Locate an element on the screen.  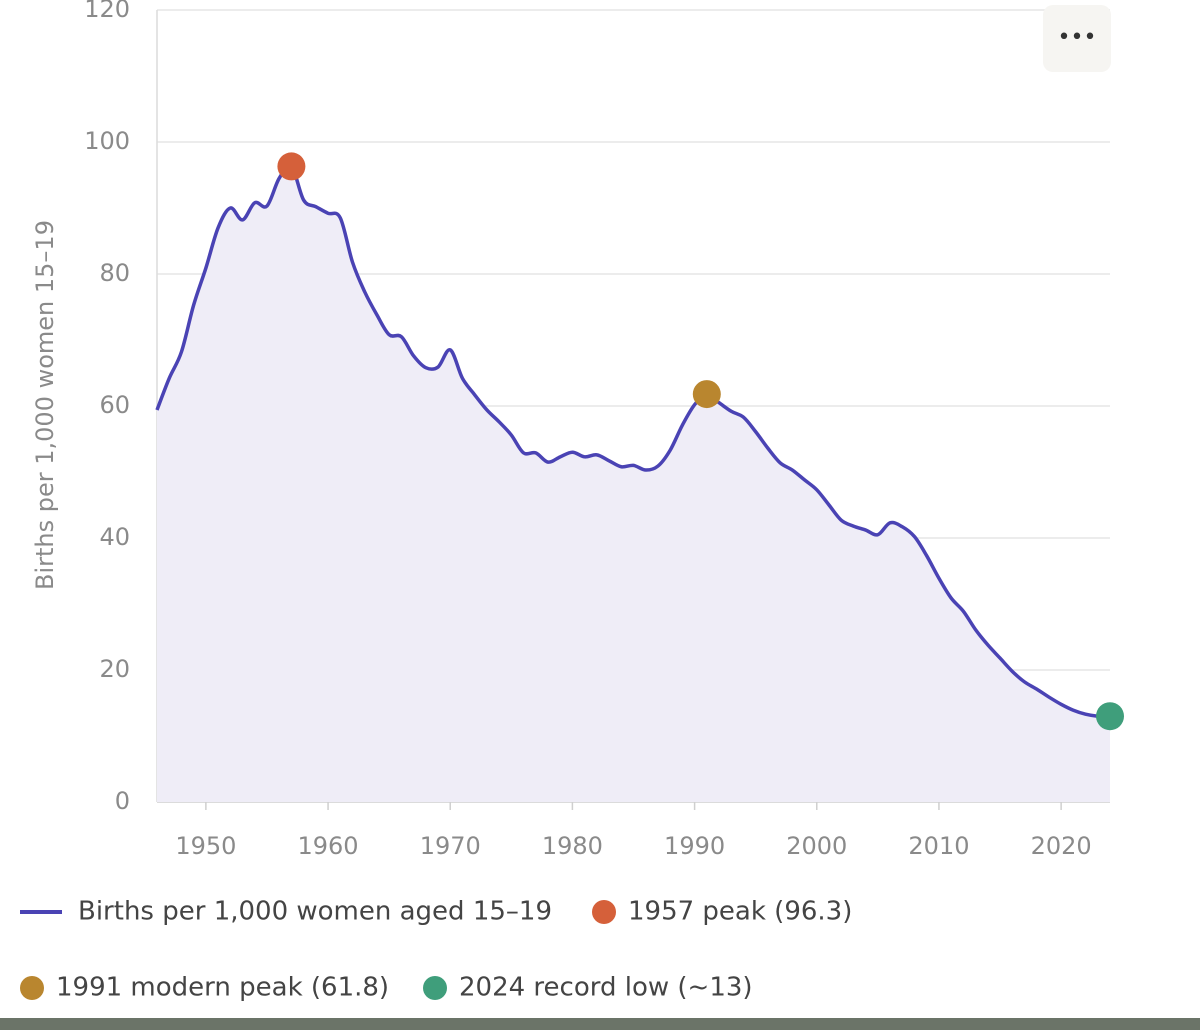
menu-button is located at coordinates (1077, 38).